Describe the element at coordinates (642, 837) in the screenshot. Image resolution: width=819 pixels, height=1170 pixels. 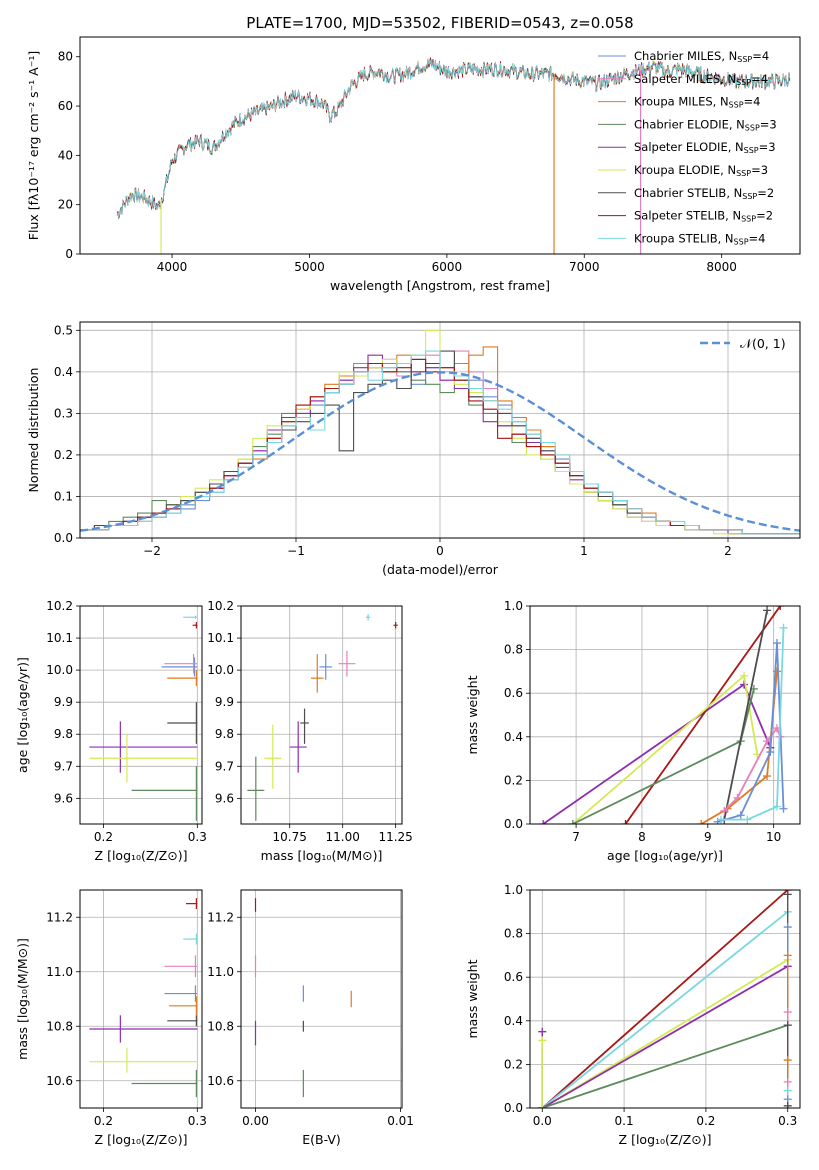
I see `x-tick-label: 8` at that location.